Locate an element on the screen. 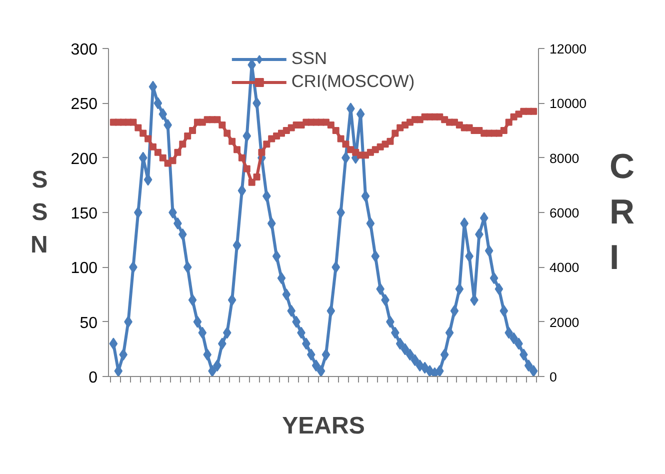 The image size is (665, 474). y2-tick-label: 2000 is located at coordinates (565, 322).